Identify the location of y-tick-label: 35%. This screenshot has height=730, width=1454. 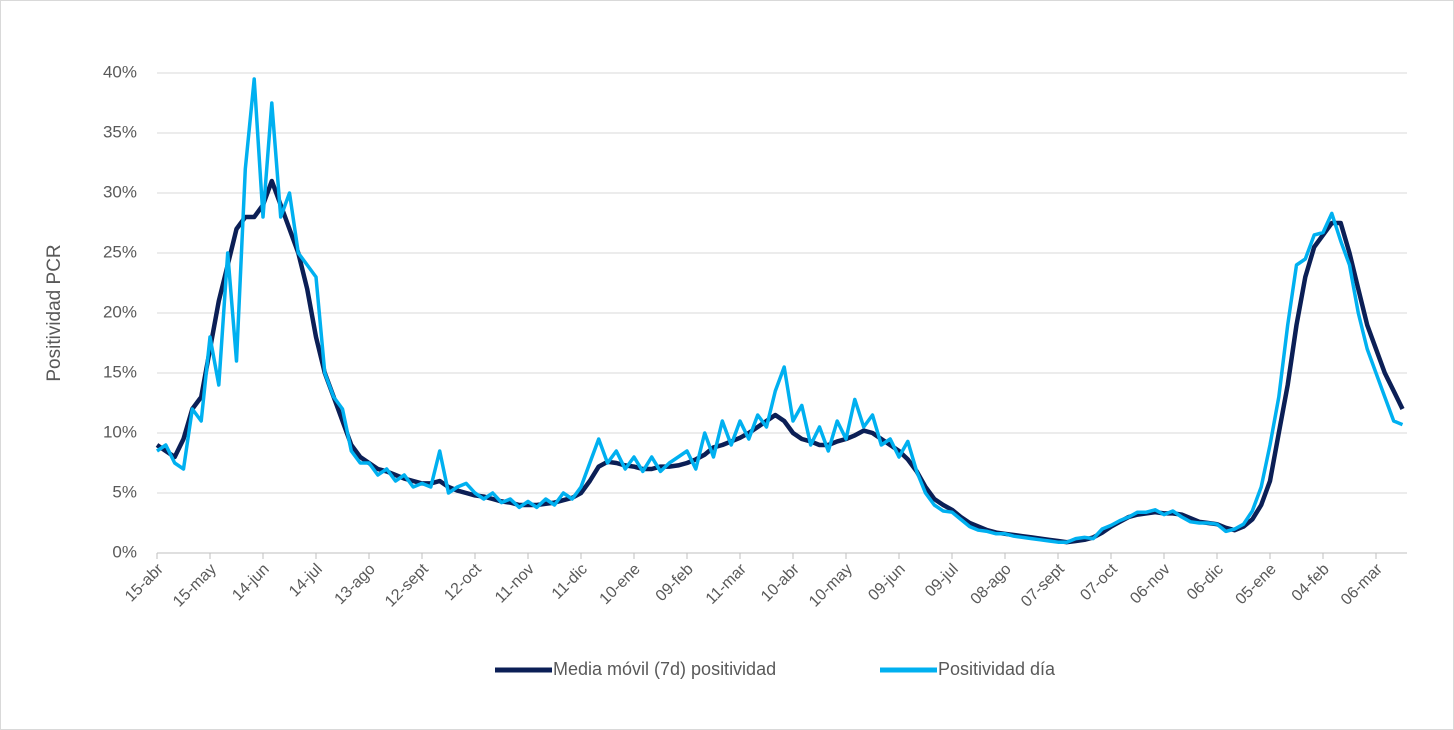
(120, 131).